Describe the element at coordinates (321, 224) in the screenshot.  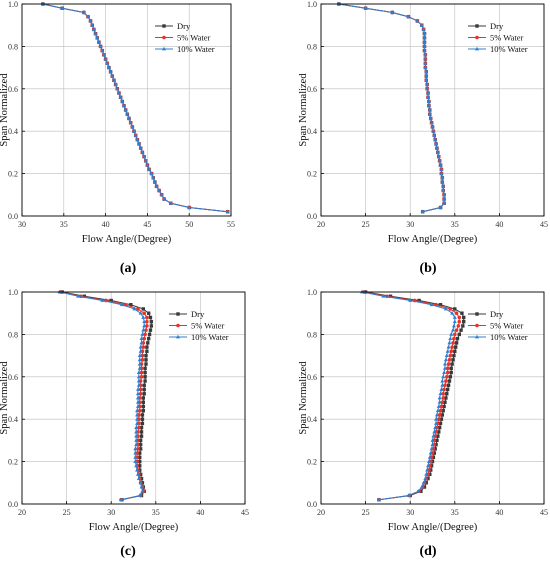
I see `x-tick-label: 20` at that location.